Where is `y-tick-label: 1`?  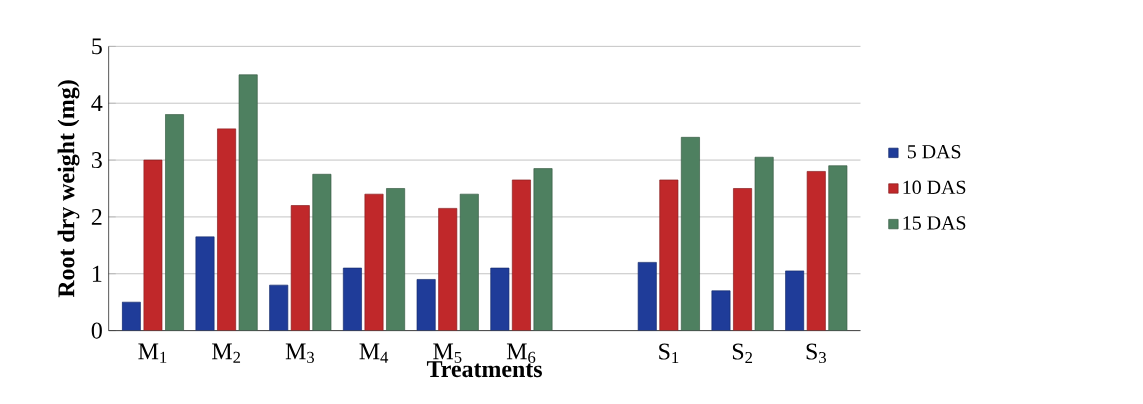 y-tick-label: 1 is located at coordinates (97, 273).